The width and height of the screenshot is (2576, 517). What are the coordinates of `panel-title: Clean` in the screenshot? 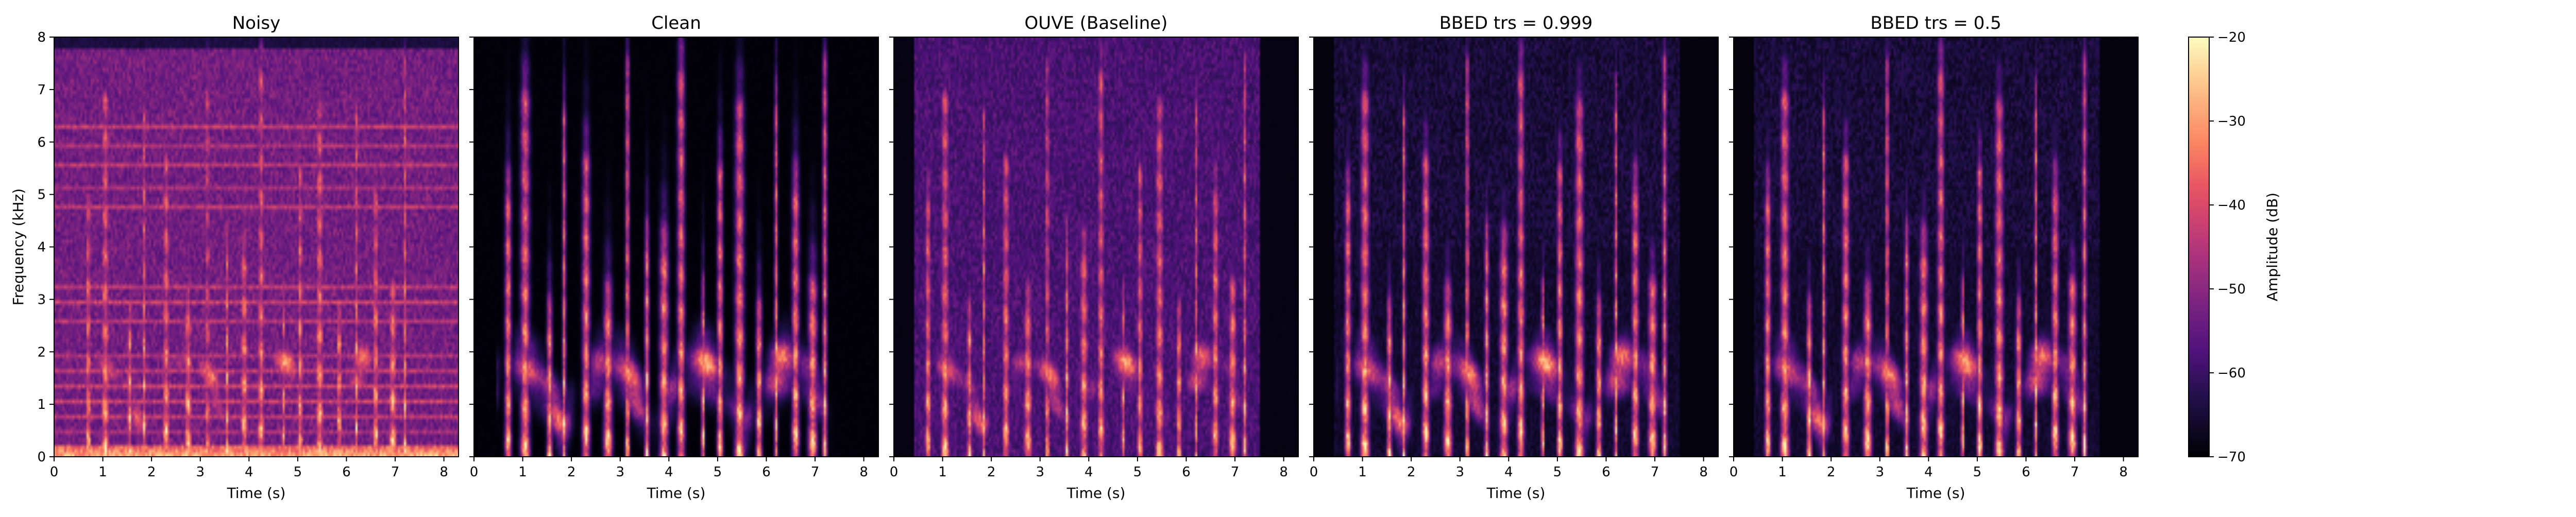 It's located at (676, 23).